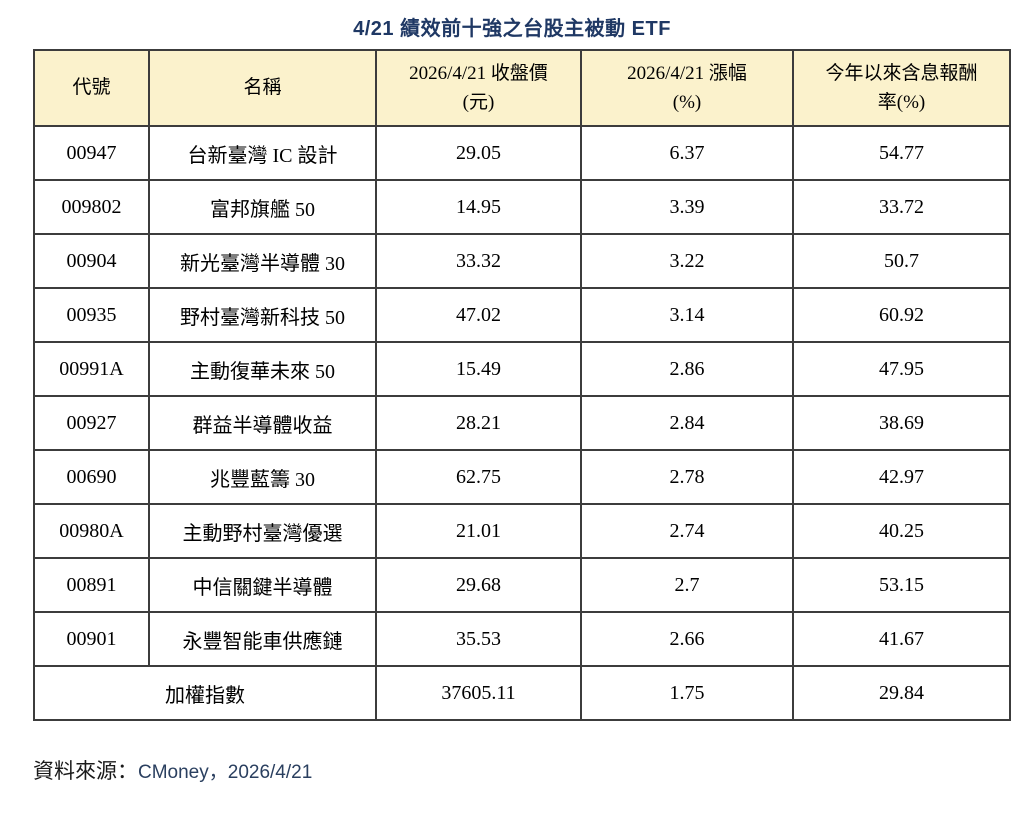 The height and width of the screenshot is (824, 1024). I want to click on change-pct-cell: 2.78, so click(687, 477).